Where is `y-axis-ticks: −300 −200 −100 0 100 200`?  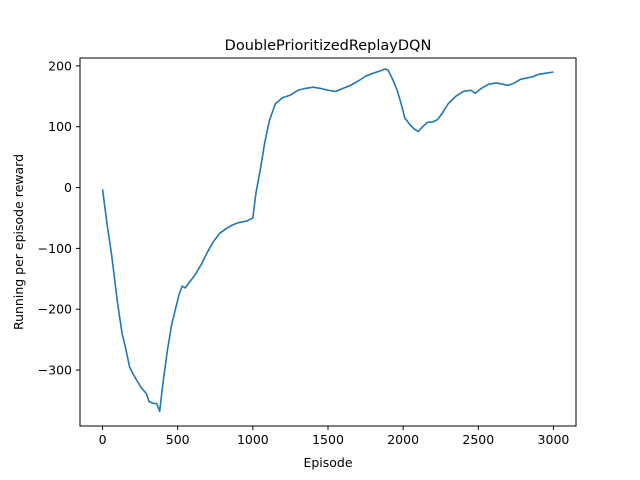 y-axis-ticks: −300 −200 −100 0 100 200 is located at coordinates (59, 218).